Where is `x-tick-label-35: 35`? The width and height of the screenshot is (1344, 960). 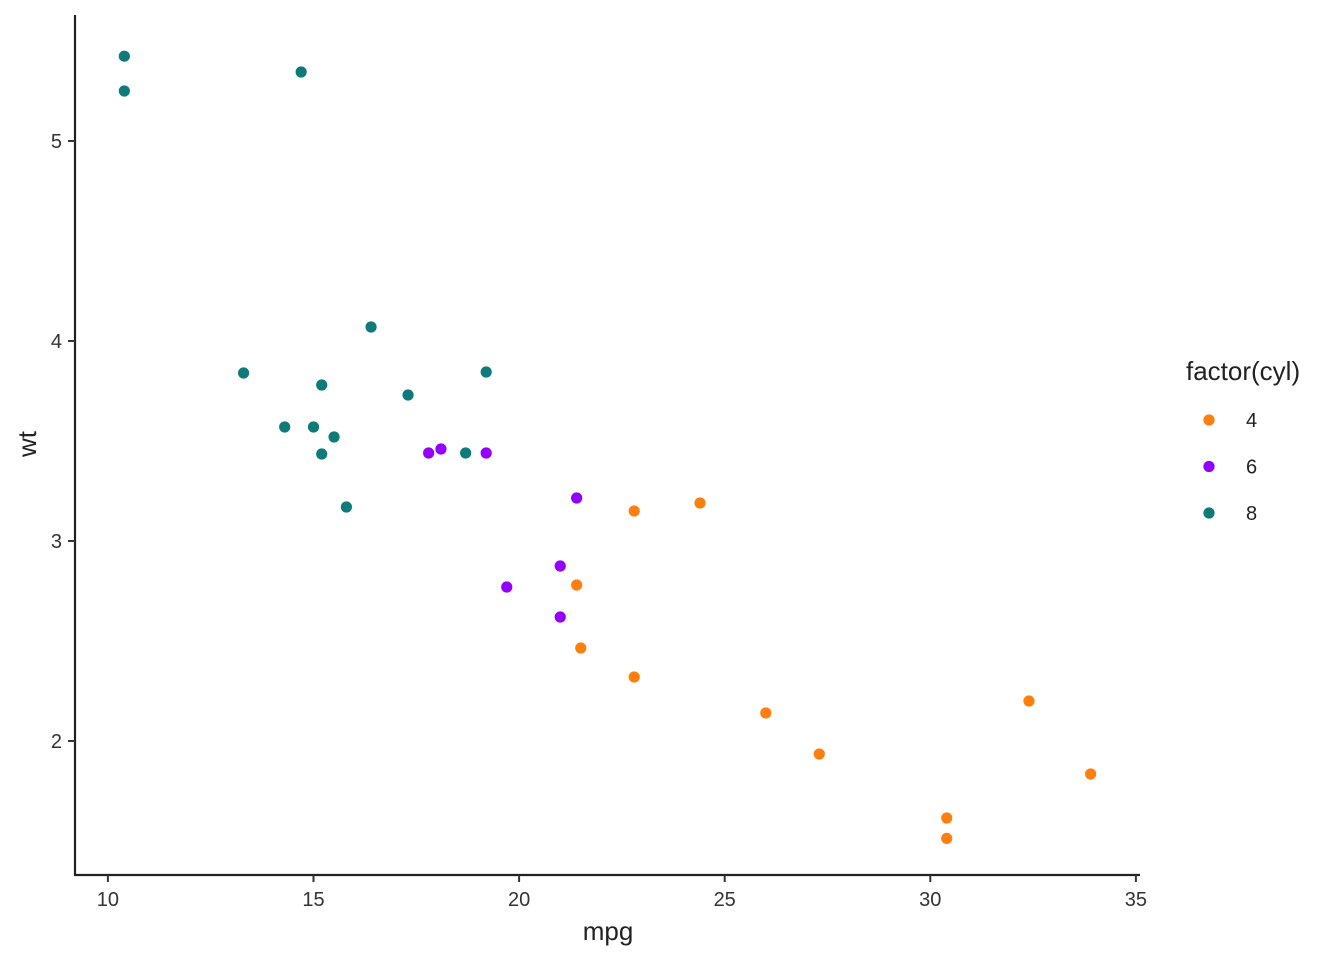 x-tick-label-35: 35 is located at coordinates (1136, 900).